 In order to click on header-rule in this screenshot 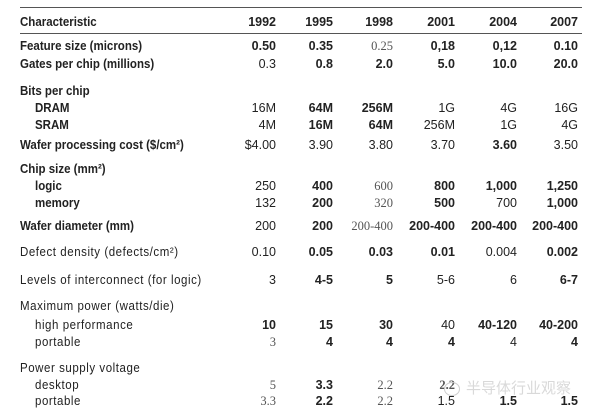, I will do `click(301, 33)`.